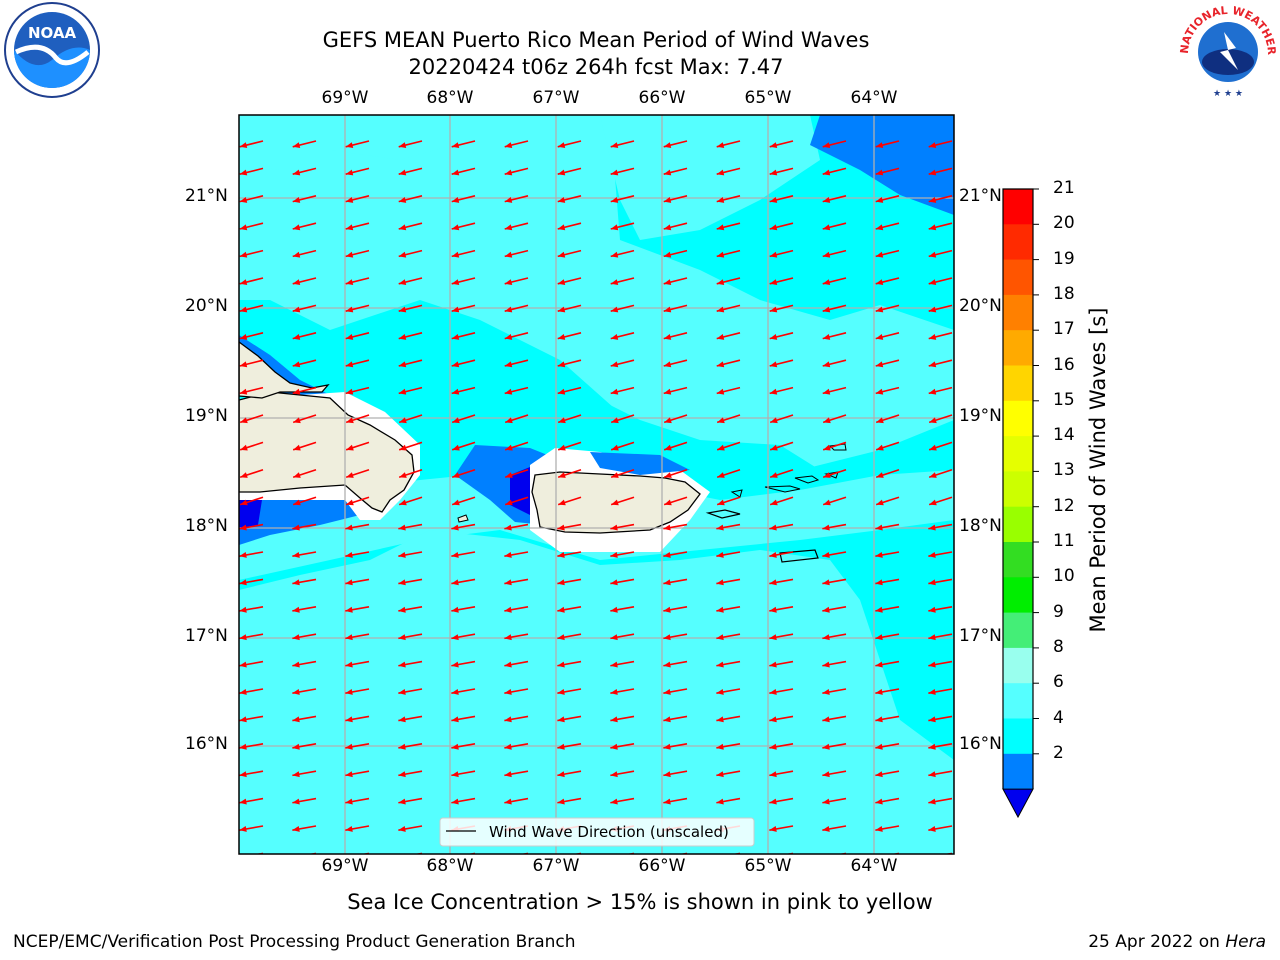  Describe the element at coordinates (768, 866) in the screenshot. I see `lon-label-bottom: 65°W` at that location.